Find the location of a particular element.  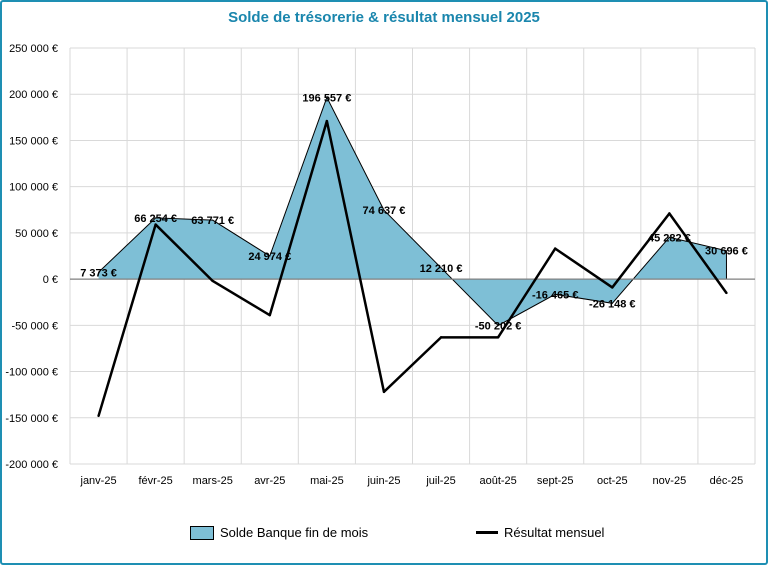

data-label: -16 465 € is located at coordinates (555, 295).